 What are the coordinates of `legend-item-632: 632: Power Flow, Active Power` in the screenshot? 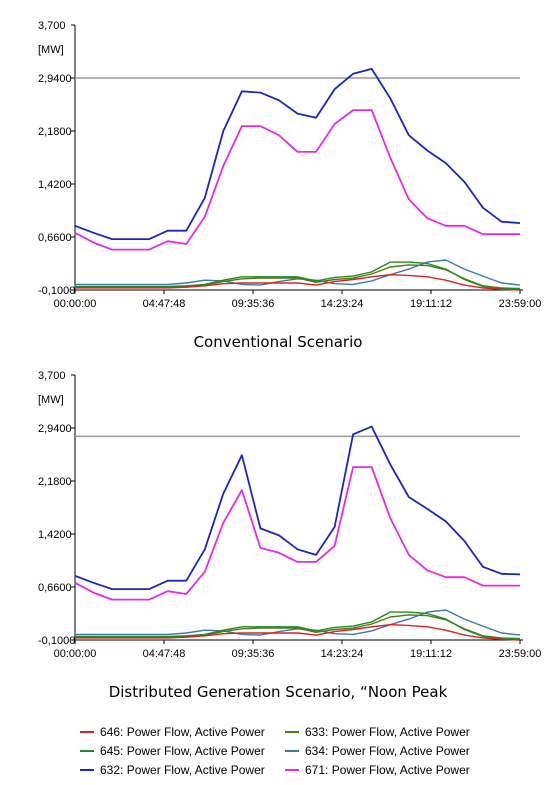 It's located at (182, 770).